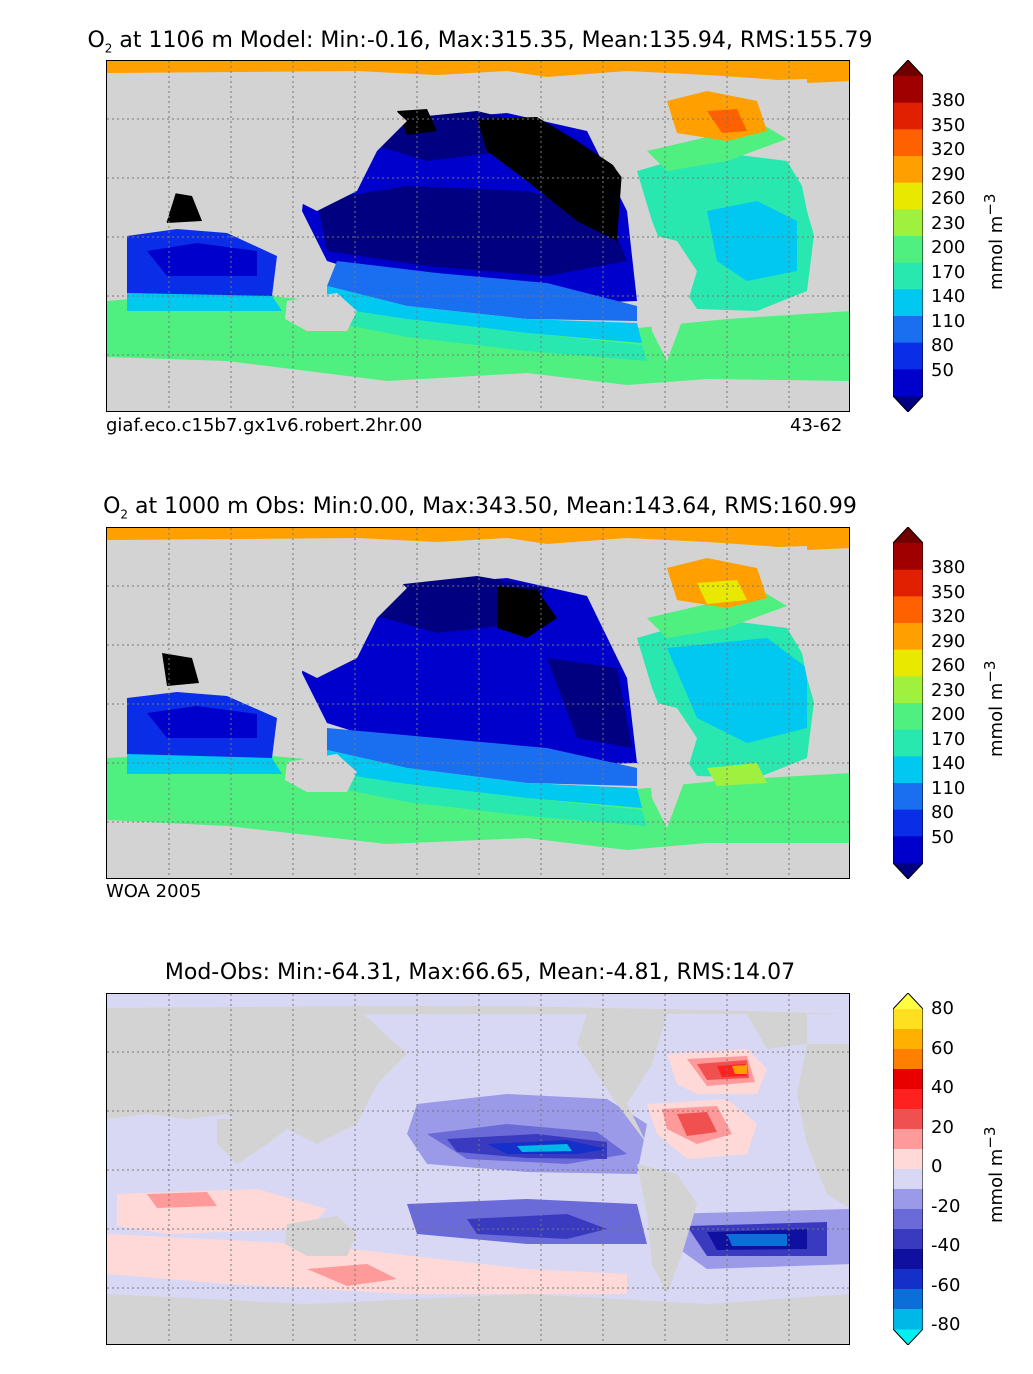  Describe the element at coordinates (946, 1245) in the screenshot. I see `colorbar-tick-label: -40` at that location.